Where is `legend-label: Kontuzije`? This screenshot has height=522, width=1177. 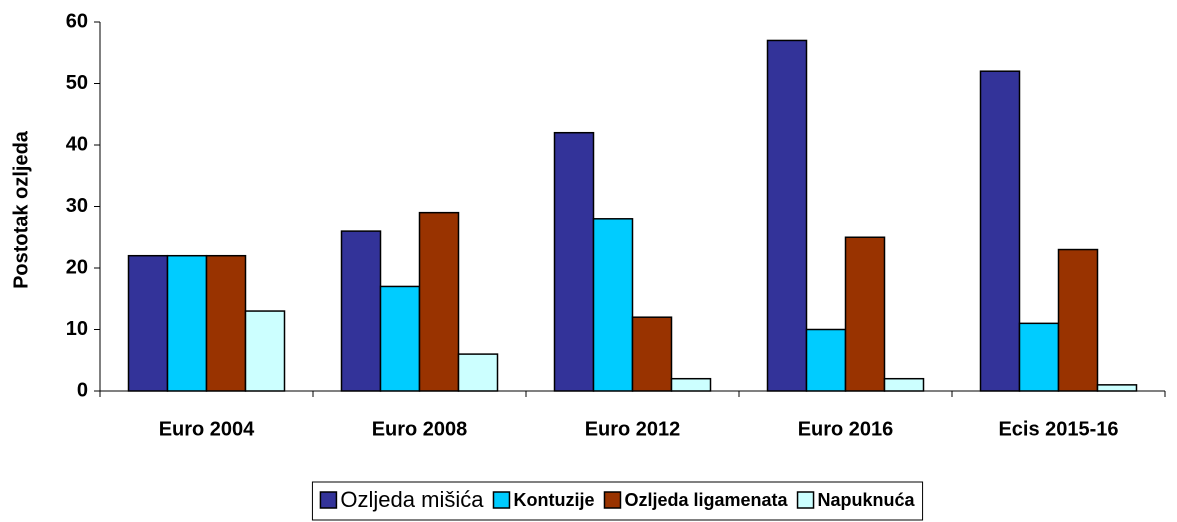
legend-label: Kontuzije is located at coordinates (553, 500).